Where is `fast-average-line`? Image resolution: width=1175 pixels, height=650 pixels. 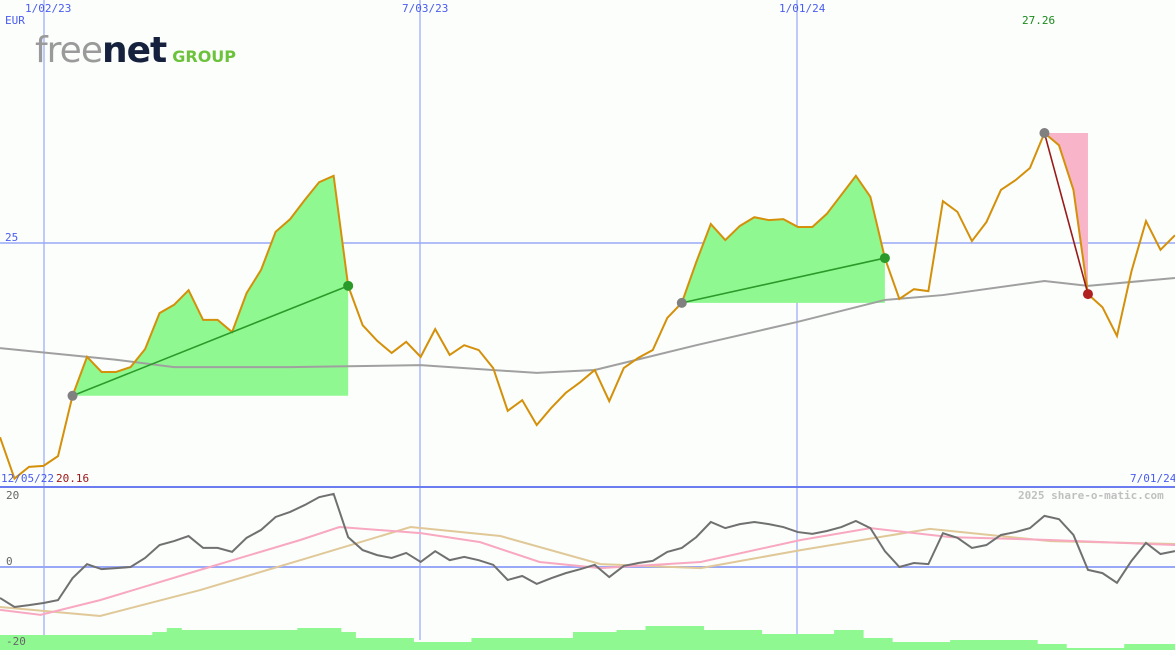
fast-average-line is located at coordinates (587, 571).